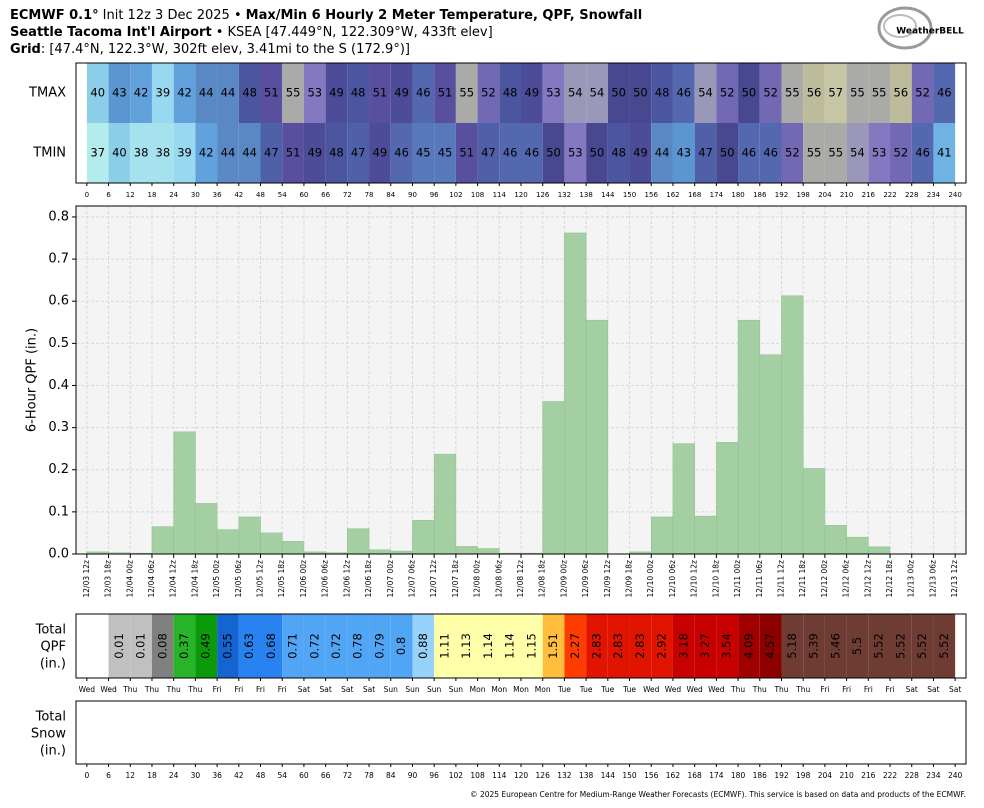  Describe the element at coordinates (423, 646) in the screenshot. I see `cell-label: 0.88` at that location.